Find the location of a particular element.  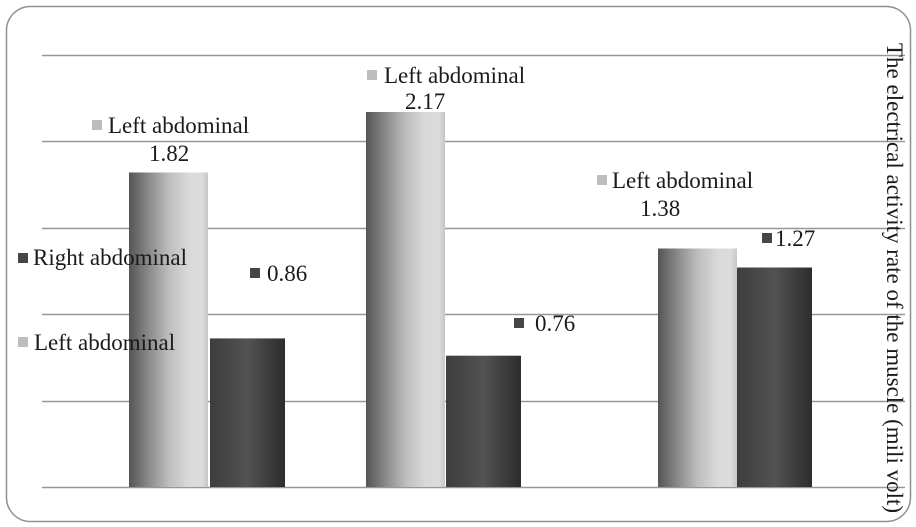

legend-marker-left-abdominal is located at coordinates (23, 342).